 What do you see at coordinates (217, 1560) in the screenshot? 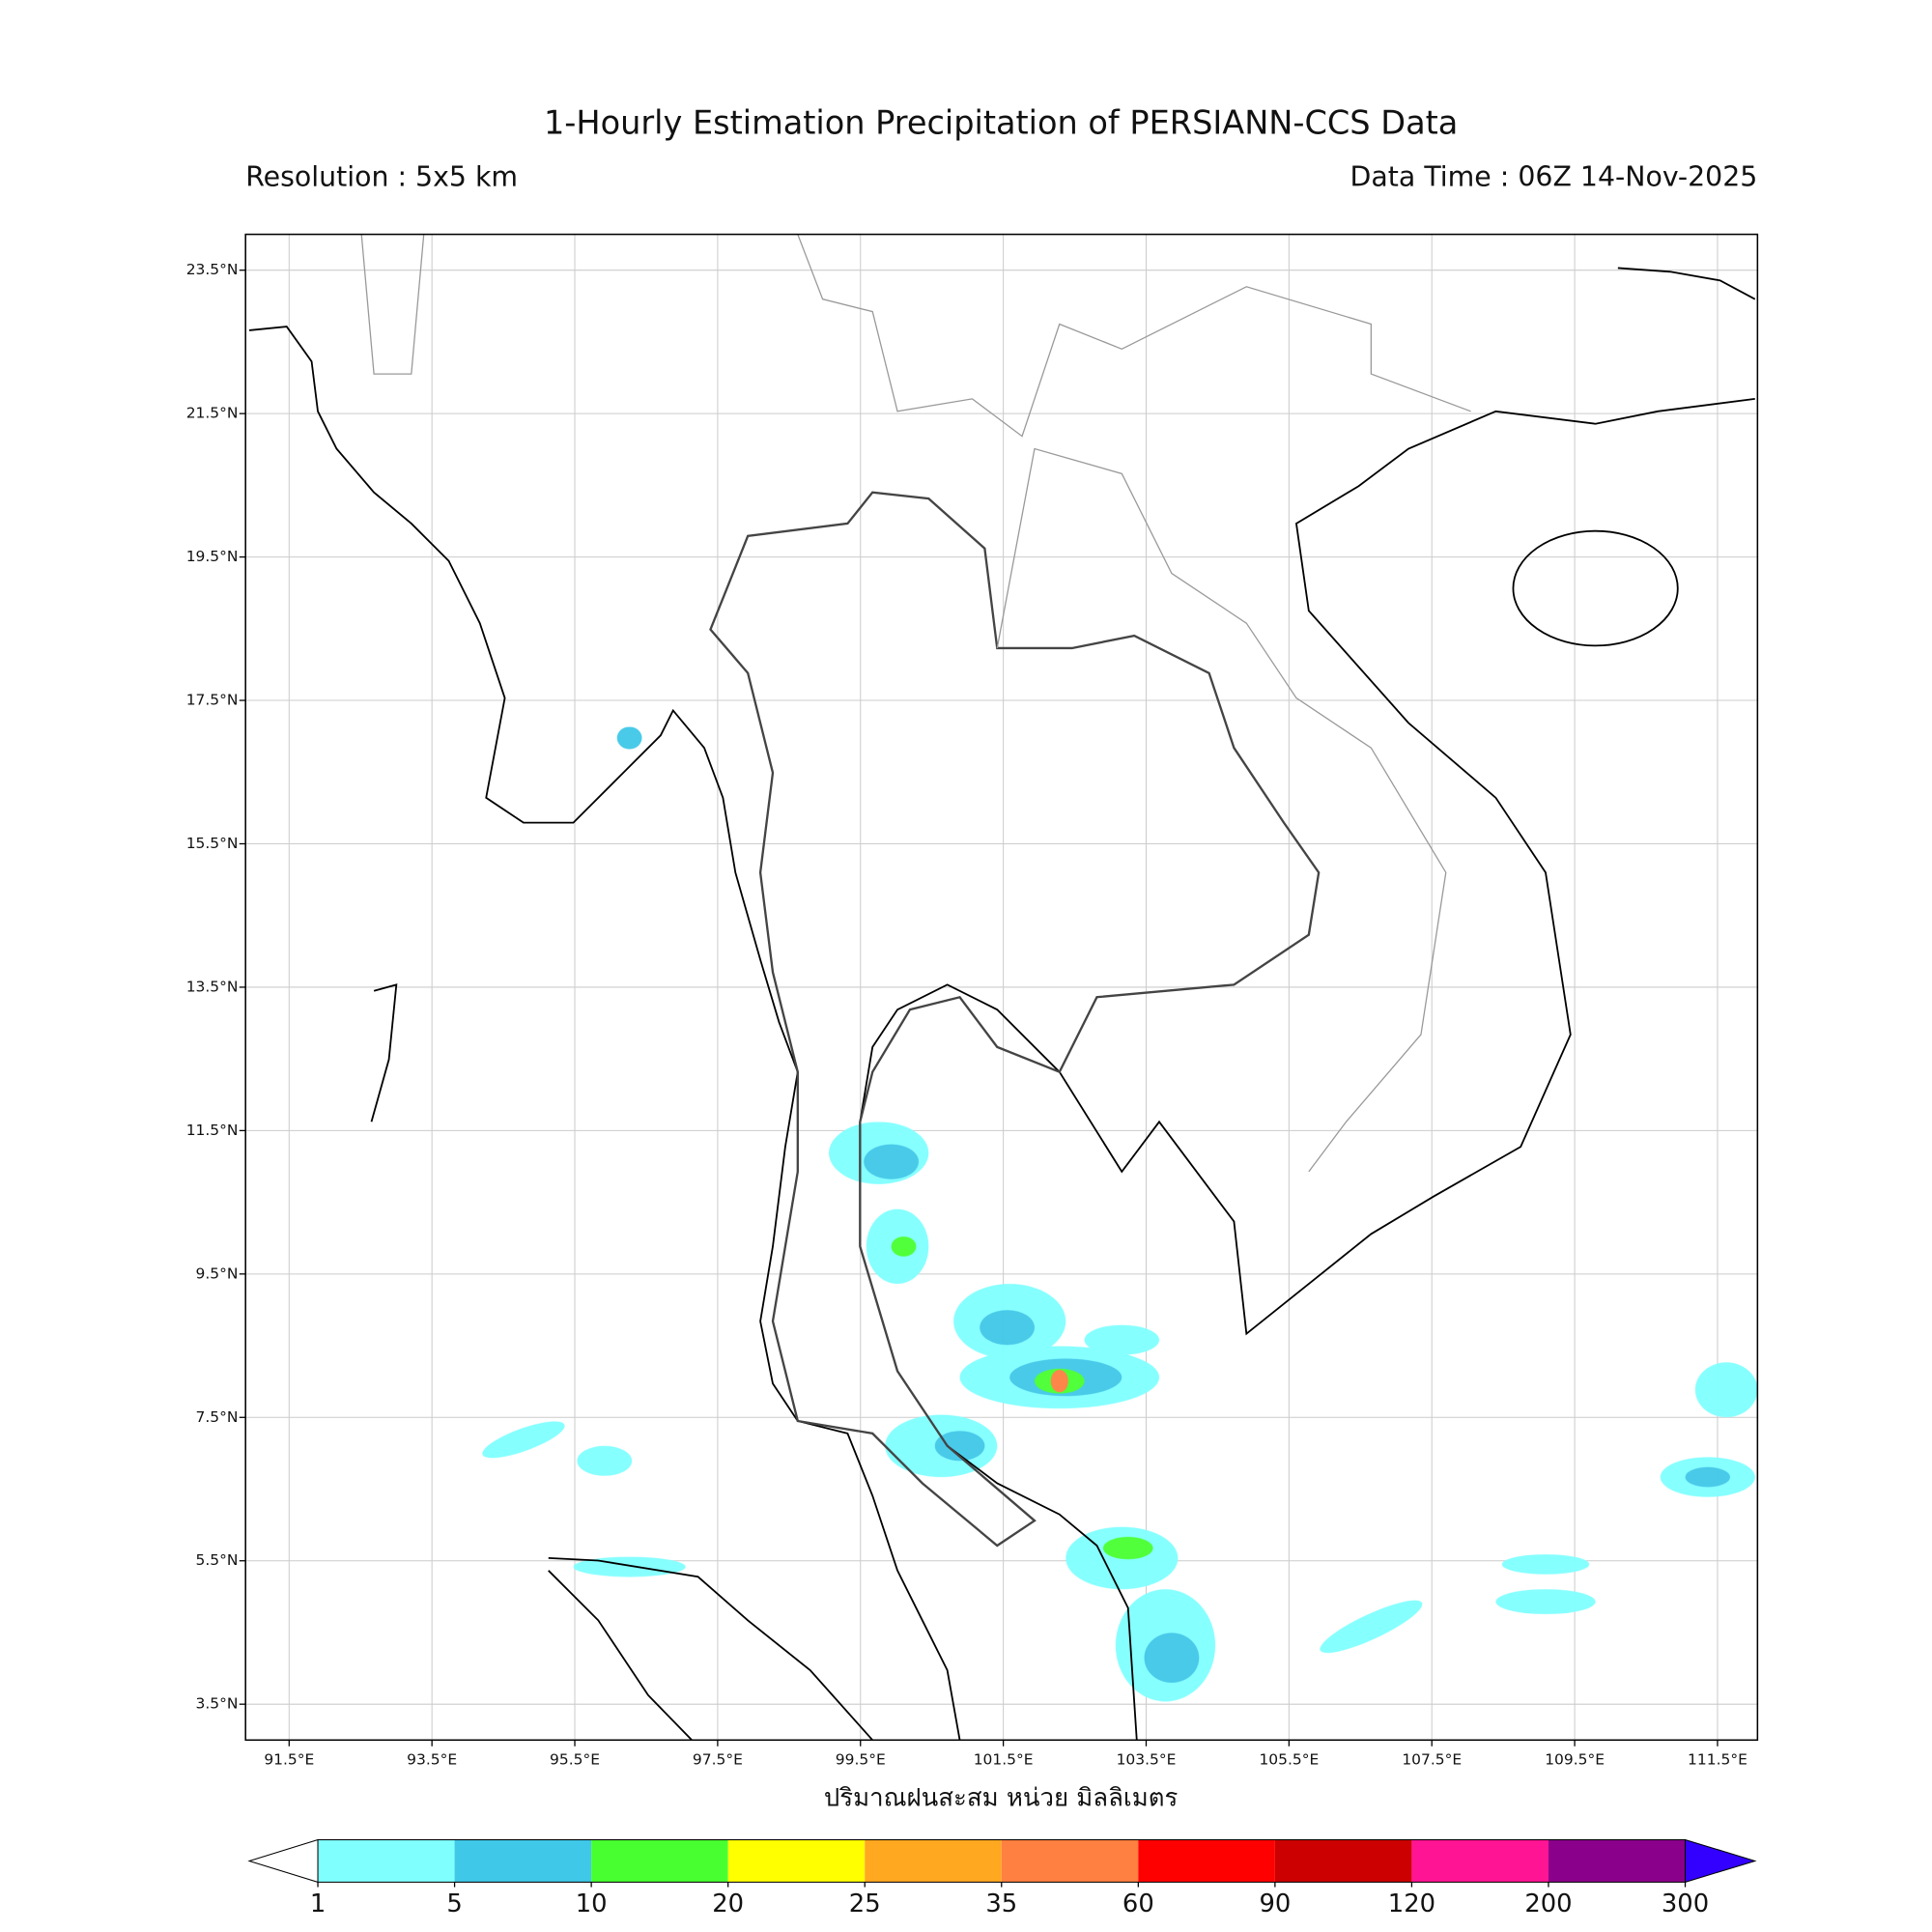
I see `y-tick-label: 5.5°N` at bounding box center [217, 1560].